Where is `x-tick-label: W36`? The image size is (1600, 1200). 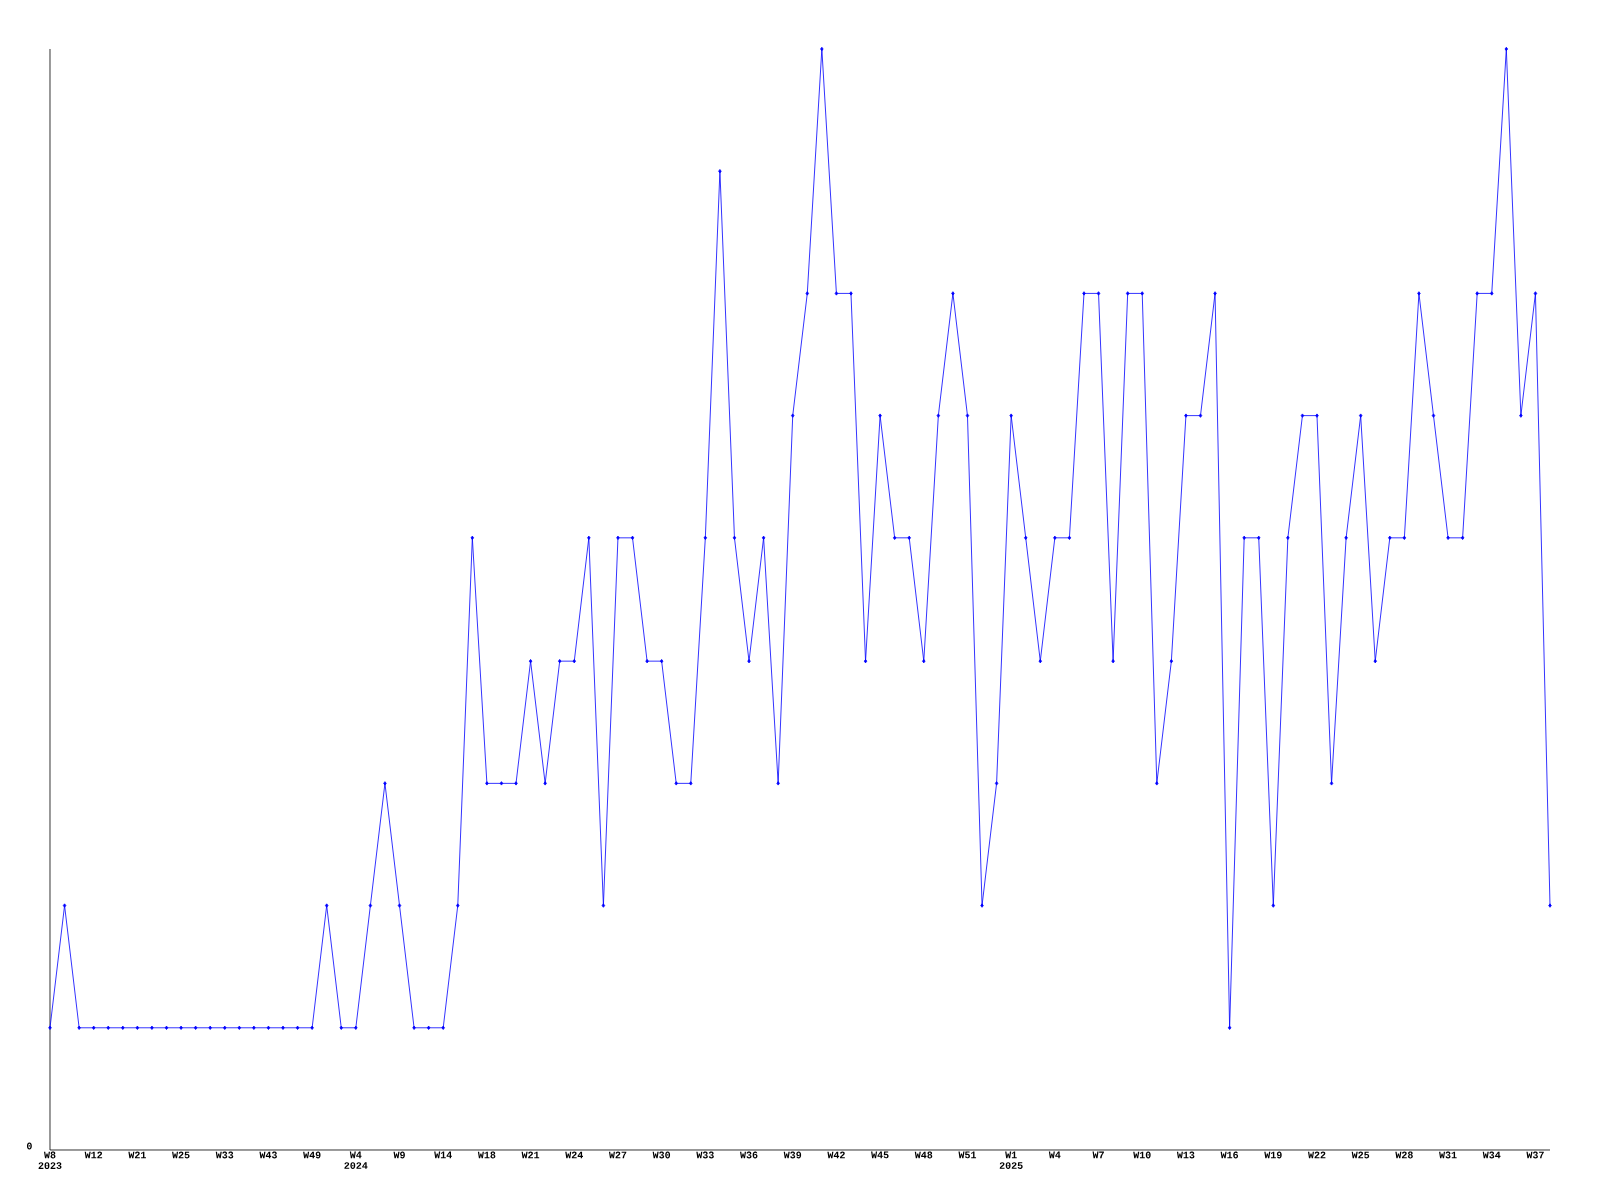
x-tick-label: W36 is located at coordinates (749, 1155).